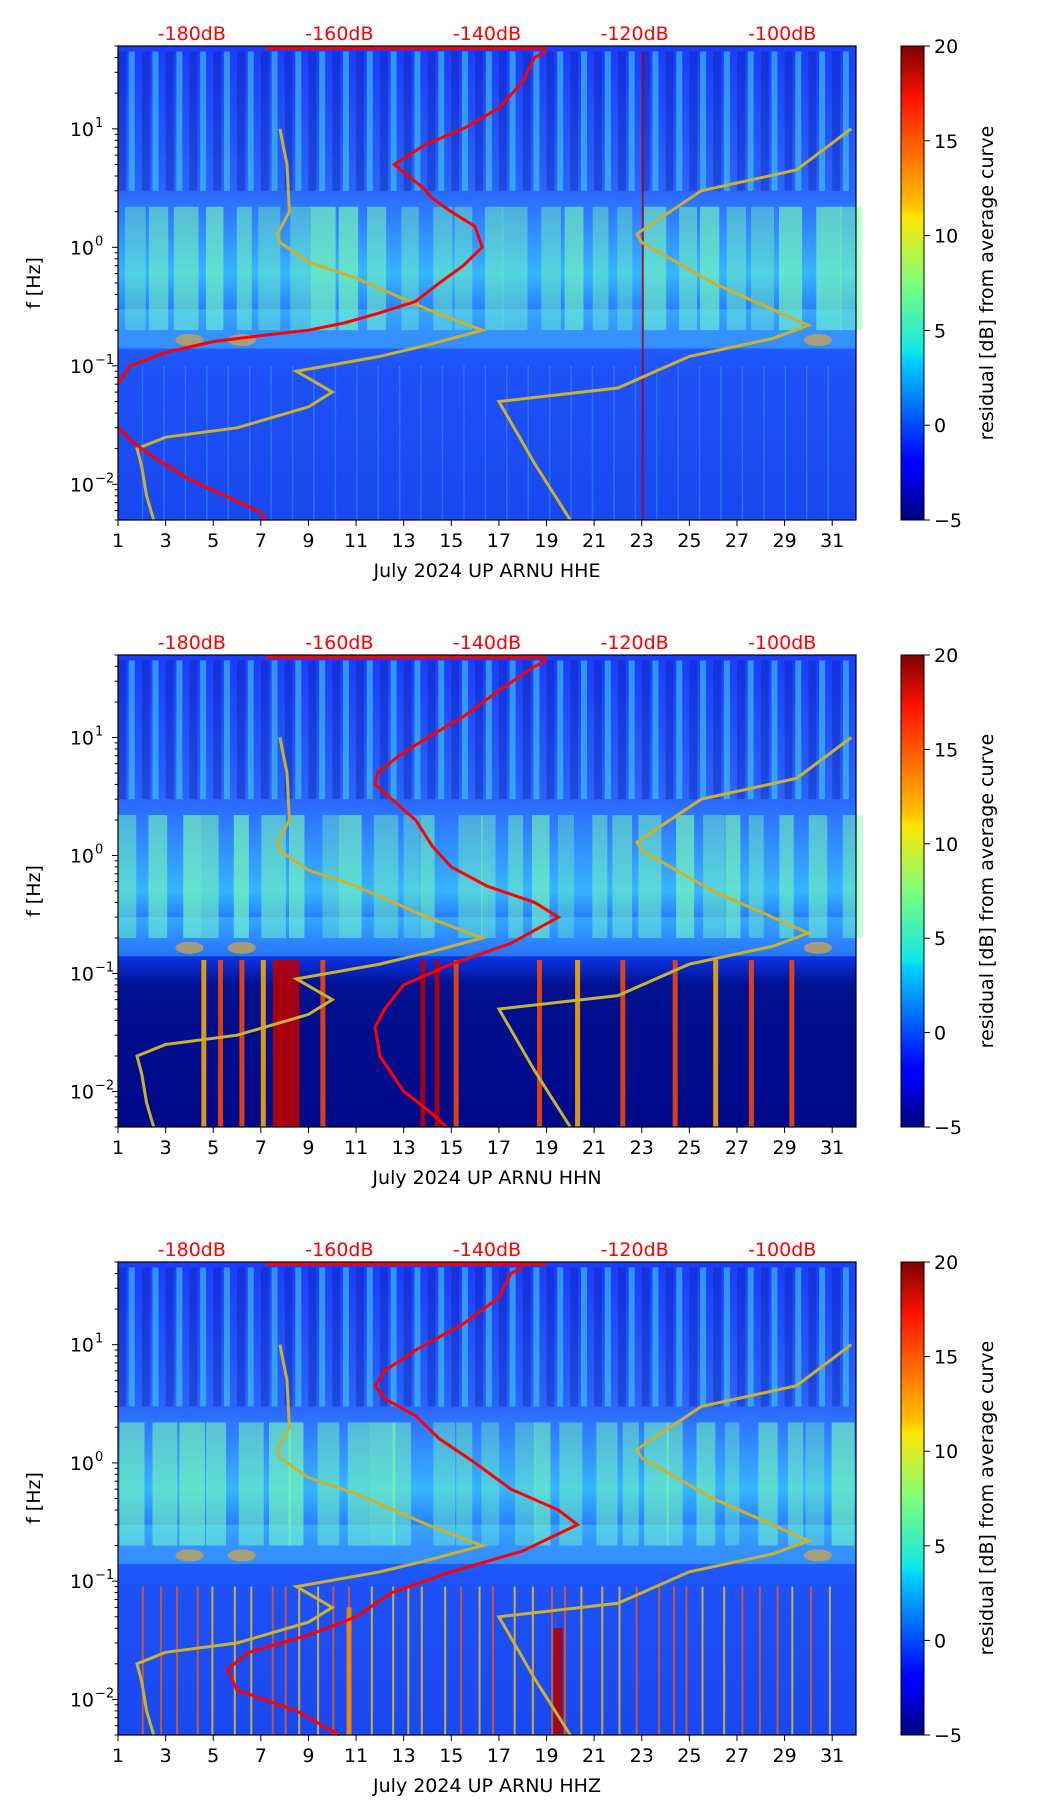 This screenshot has height=1806, width=1052. I want to click on x-tick-labels-hhz: 1 3 5 7 9 11 13 15 17 19 21 23 25 27 29 31, so click(478, 1756).